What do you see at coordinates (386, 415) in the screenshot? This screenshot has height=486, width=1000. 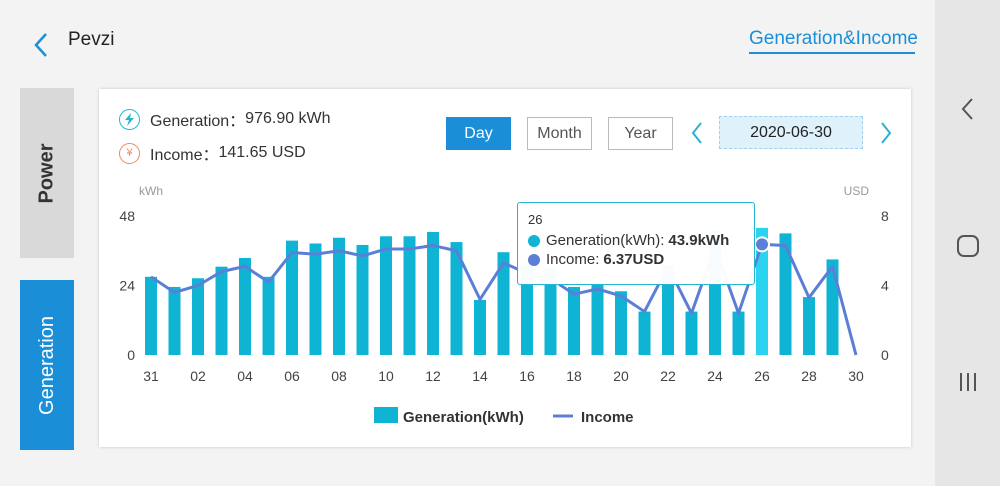 I see `legend-generation-swatch` at bounding box center [386, 415].